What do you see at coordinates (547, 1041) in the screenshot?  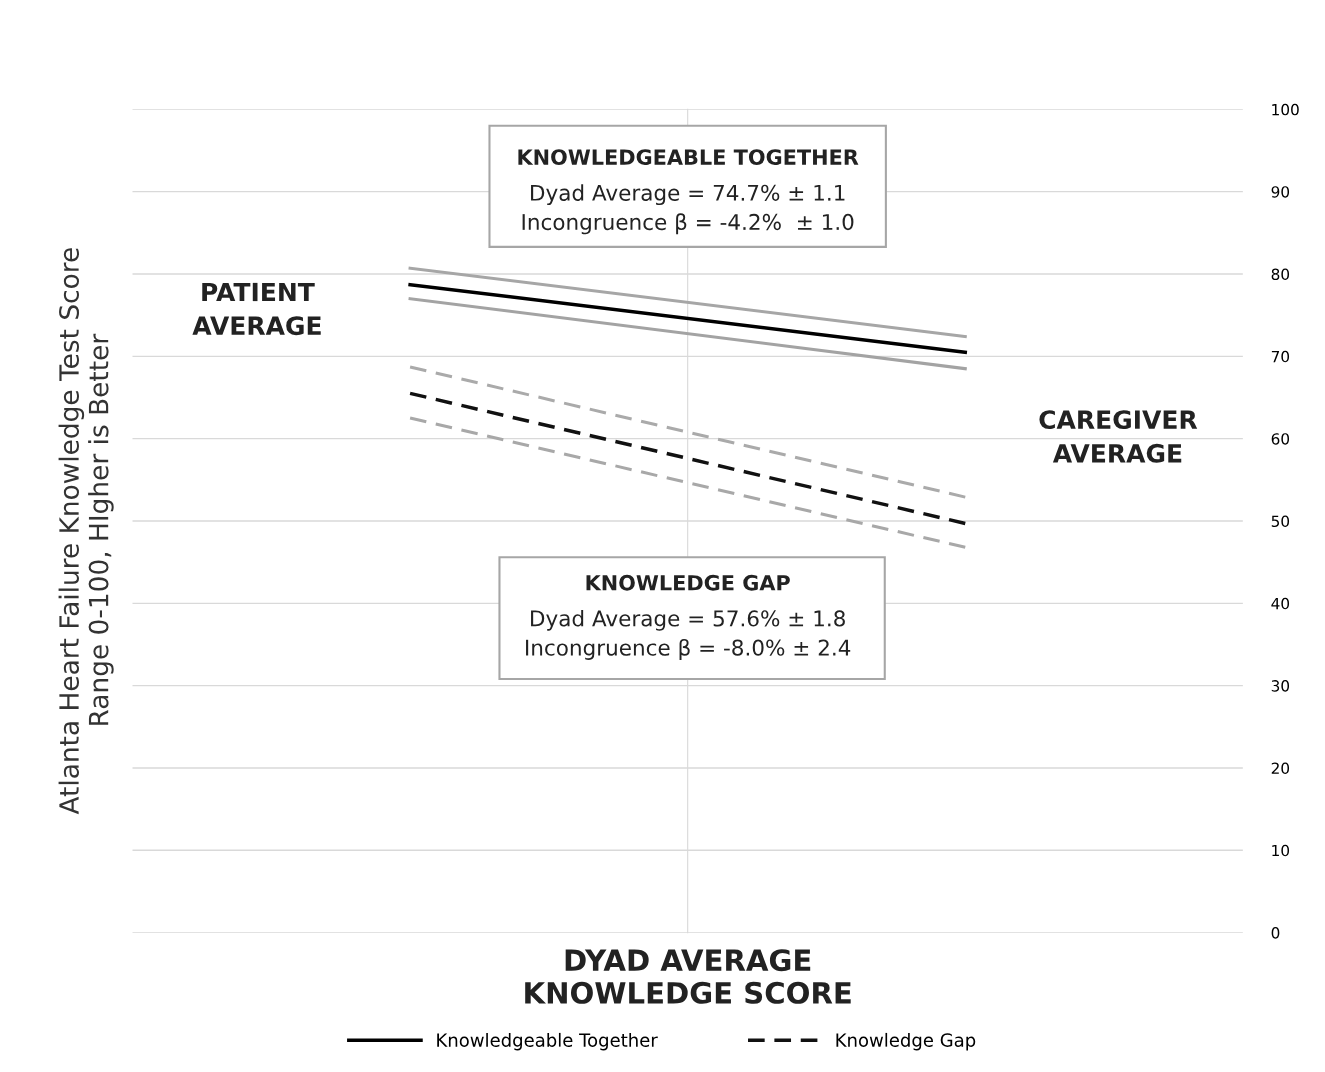 I see `legend-label: Knowledgeable Together` at bounding box center [547, 1041].